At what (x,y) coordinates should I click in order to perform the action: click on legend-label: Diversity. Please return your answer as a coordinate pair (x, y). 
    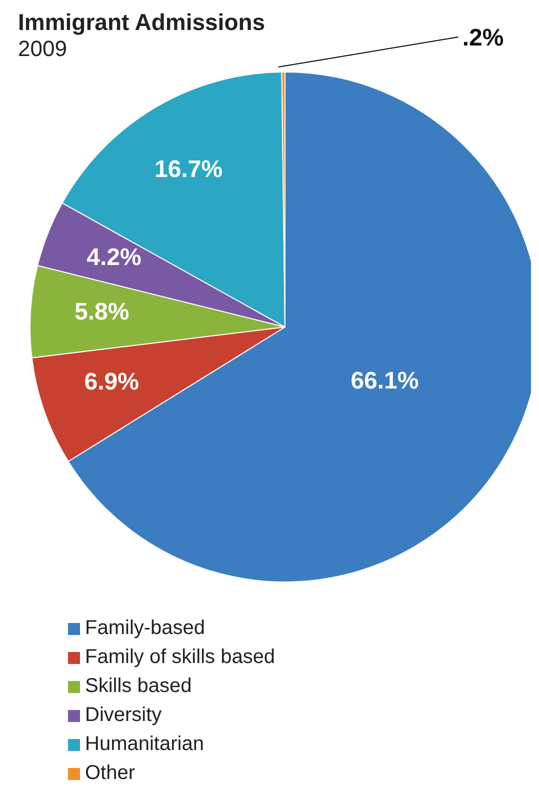
    Looking at the image, I should click on (123, 715).